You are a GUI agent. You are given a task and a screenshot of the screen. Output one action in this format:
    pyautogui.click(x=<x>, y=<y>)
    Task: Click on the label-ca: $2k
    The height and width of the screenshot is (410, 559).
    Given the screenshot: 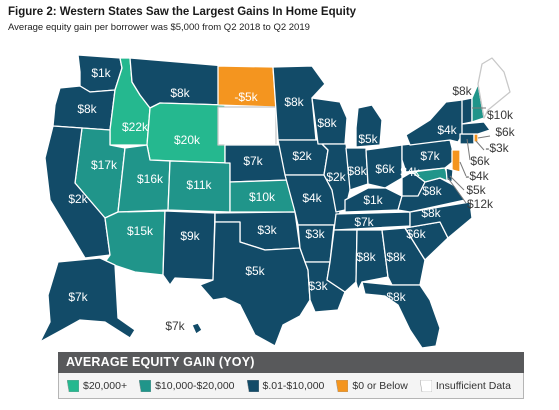 What is the action you would take?
    pyautogui.click(x=78, y=199)
    